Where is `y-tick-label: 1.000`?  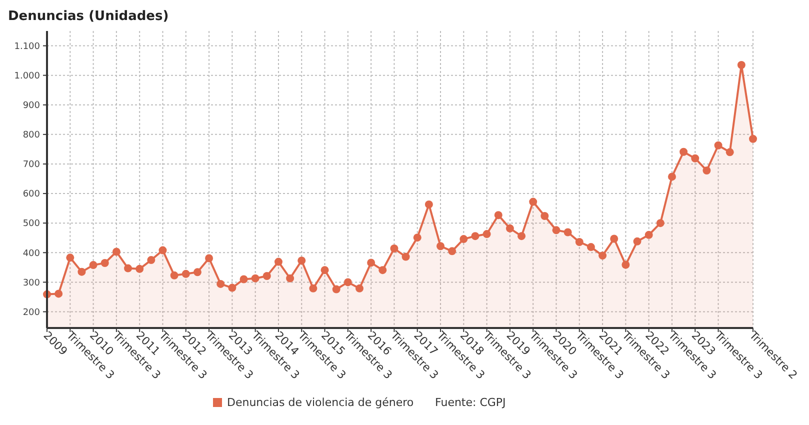
y-tick-label: 1.000 is located at coordinates (27, 76).